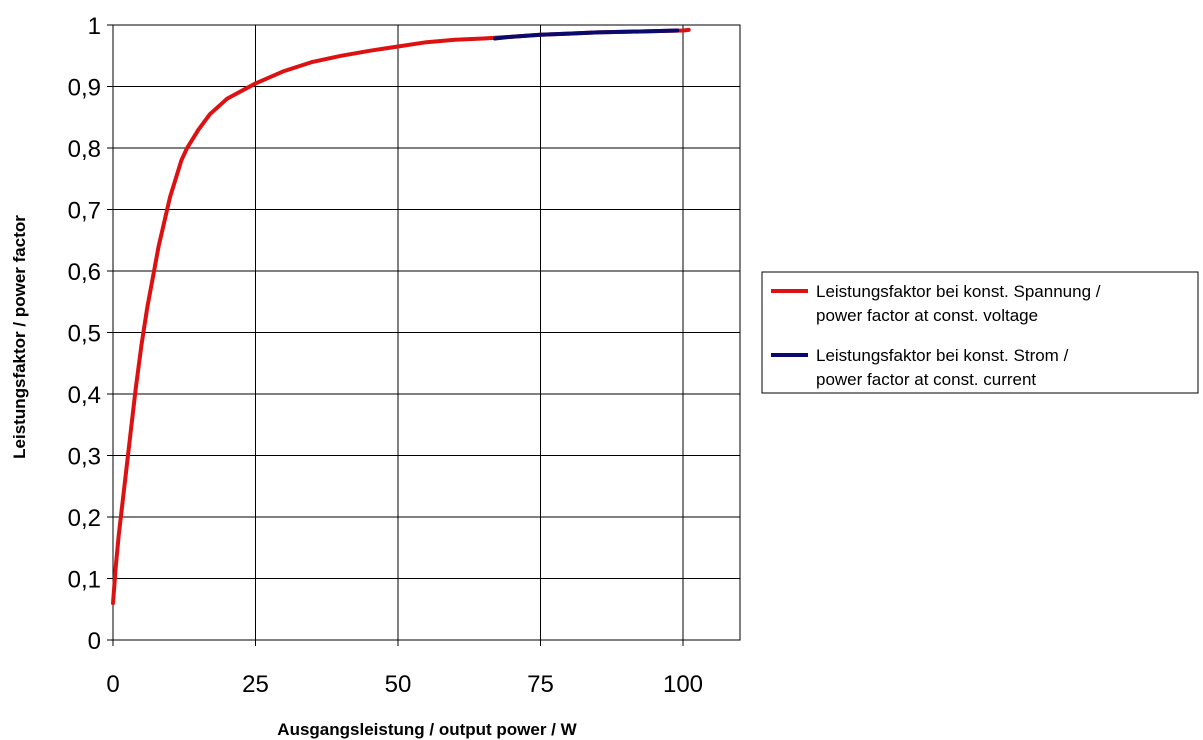 The width and height of the screenshot is (1203, 740). What do you see at coordinates (94, 641) in the screenshot?
I see `y-tick-label: 0` at bounding box center [94, 641].